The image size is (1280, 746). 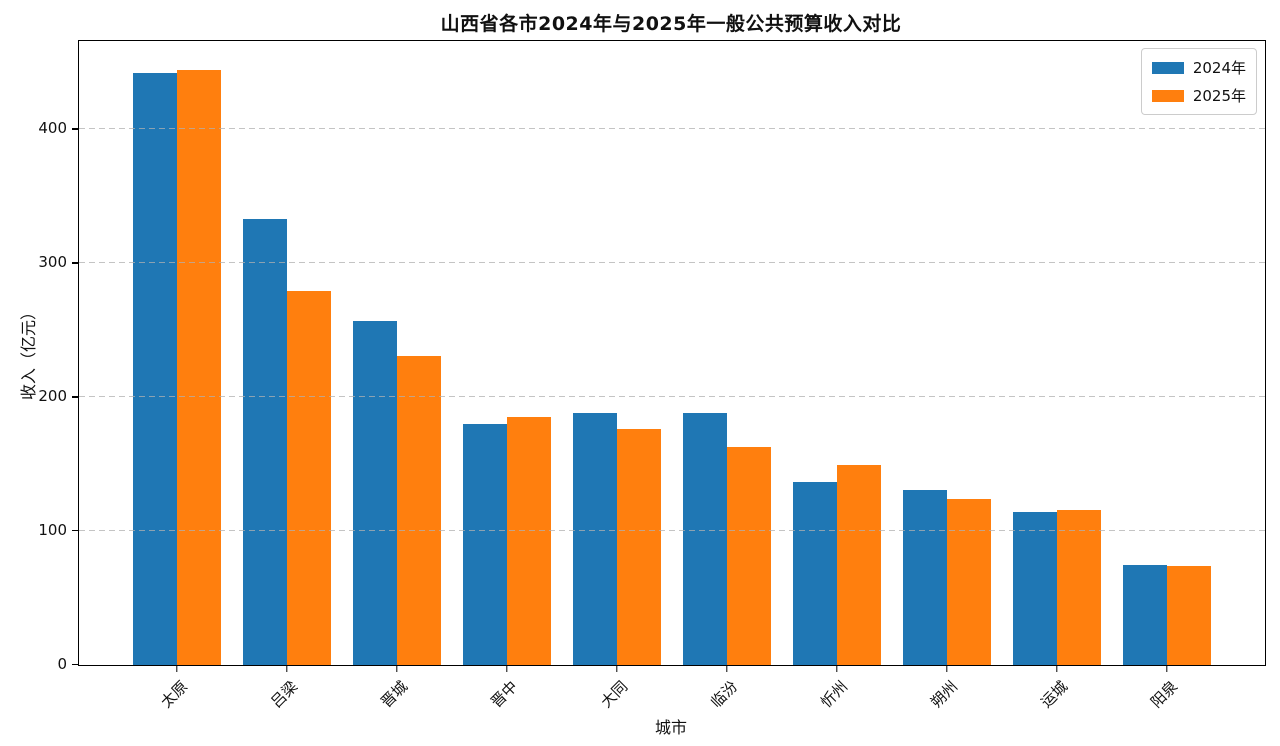 What do you see at coordinates (614, 694) in the screenshot?
I see `xtick-label-4: 大同` at bounding box center [614, 694].